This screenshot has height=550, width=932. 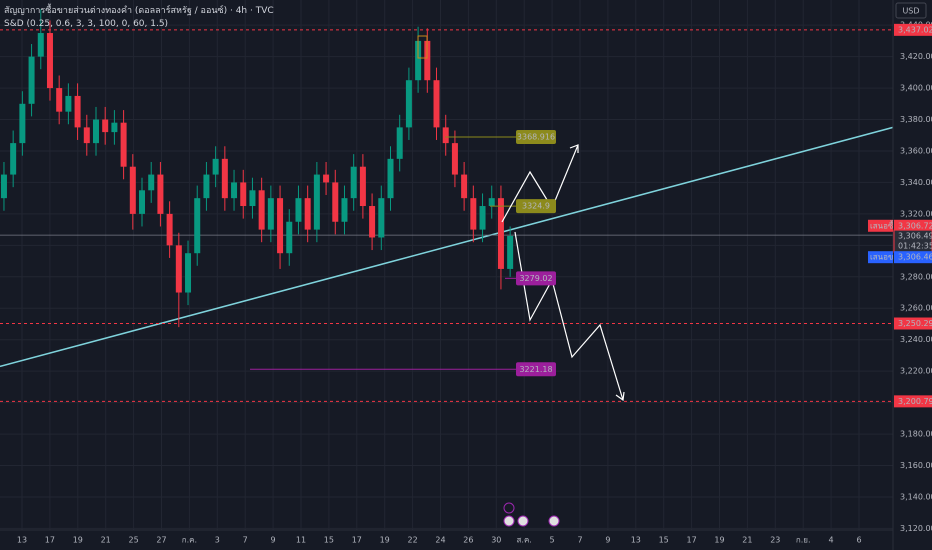 I want to click on arrow-down, so click(x=569, y=316).